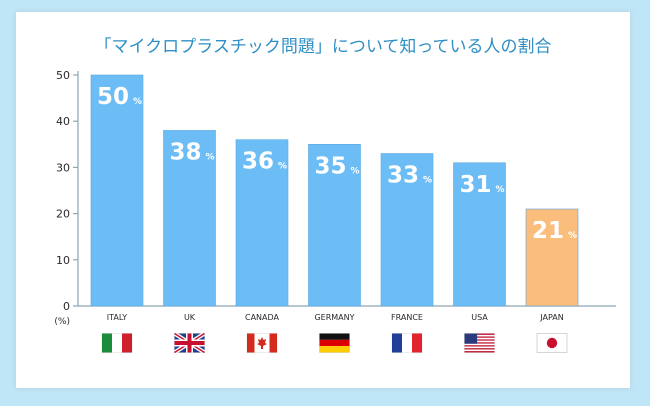 The image size is (650, 406). What do you see at coordinates (190, 317) in the screenshot?
I see `x-tick-label: UK` at bounding box center [190, 317].